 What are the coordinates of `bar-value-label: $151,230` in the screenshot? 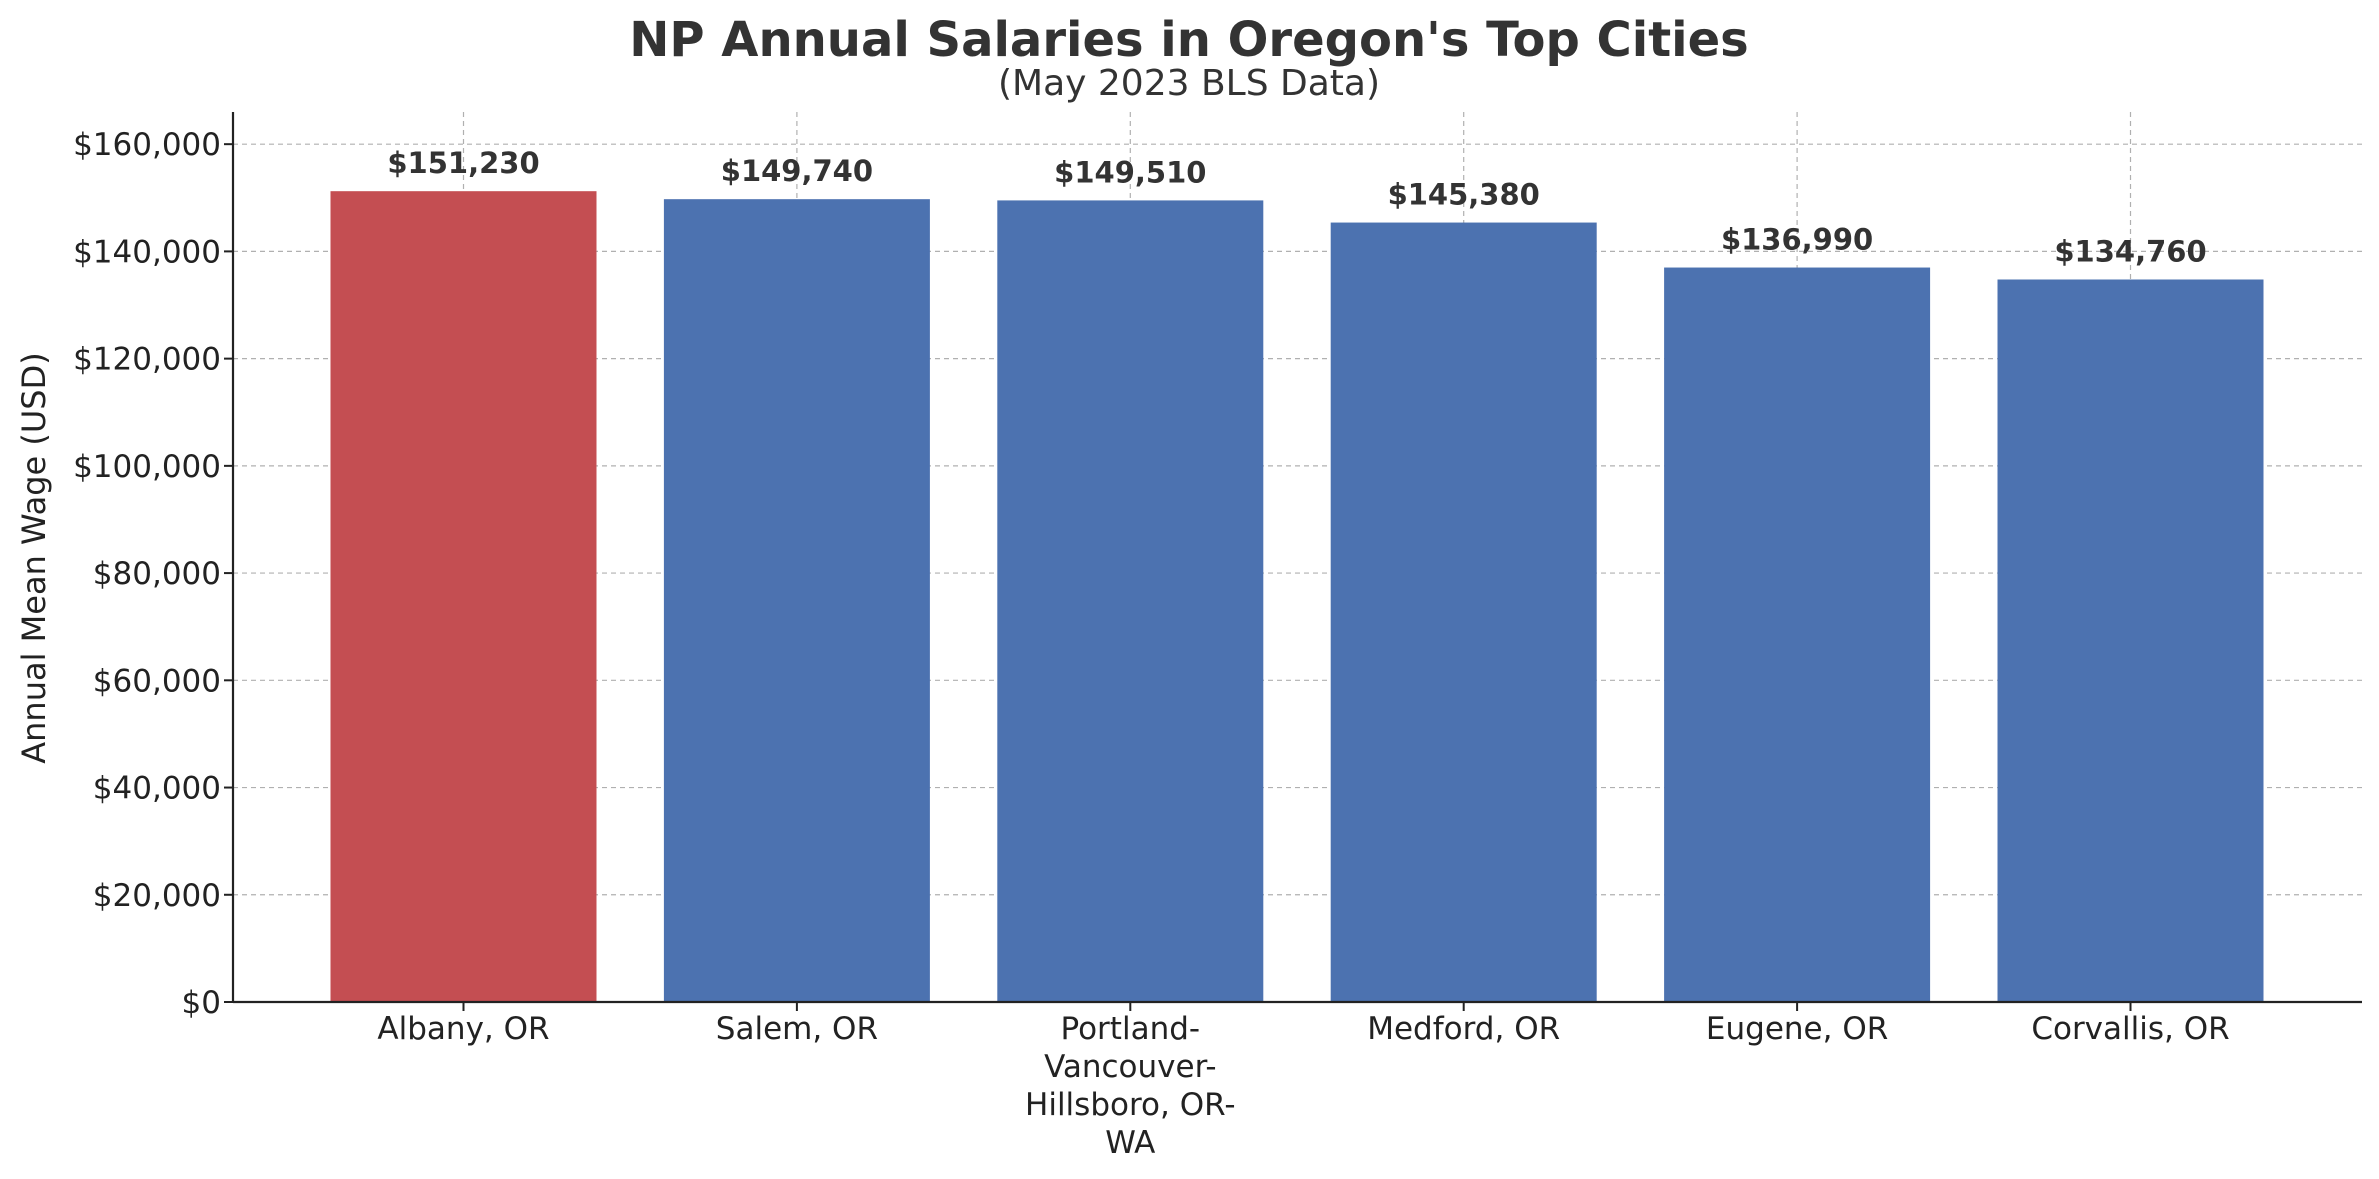 It's located at (463, 163).